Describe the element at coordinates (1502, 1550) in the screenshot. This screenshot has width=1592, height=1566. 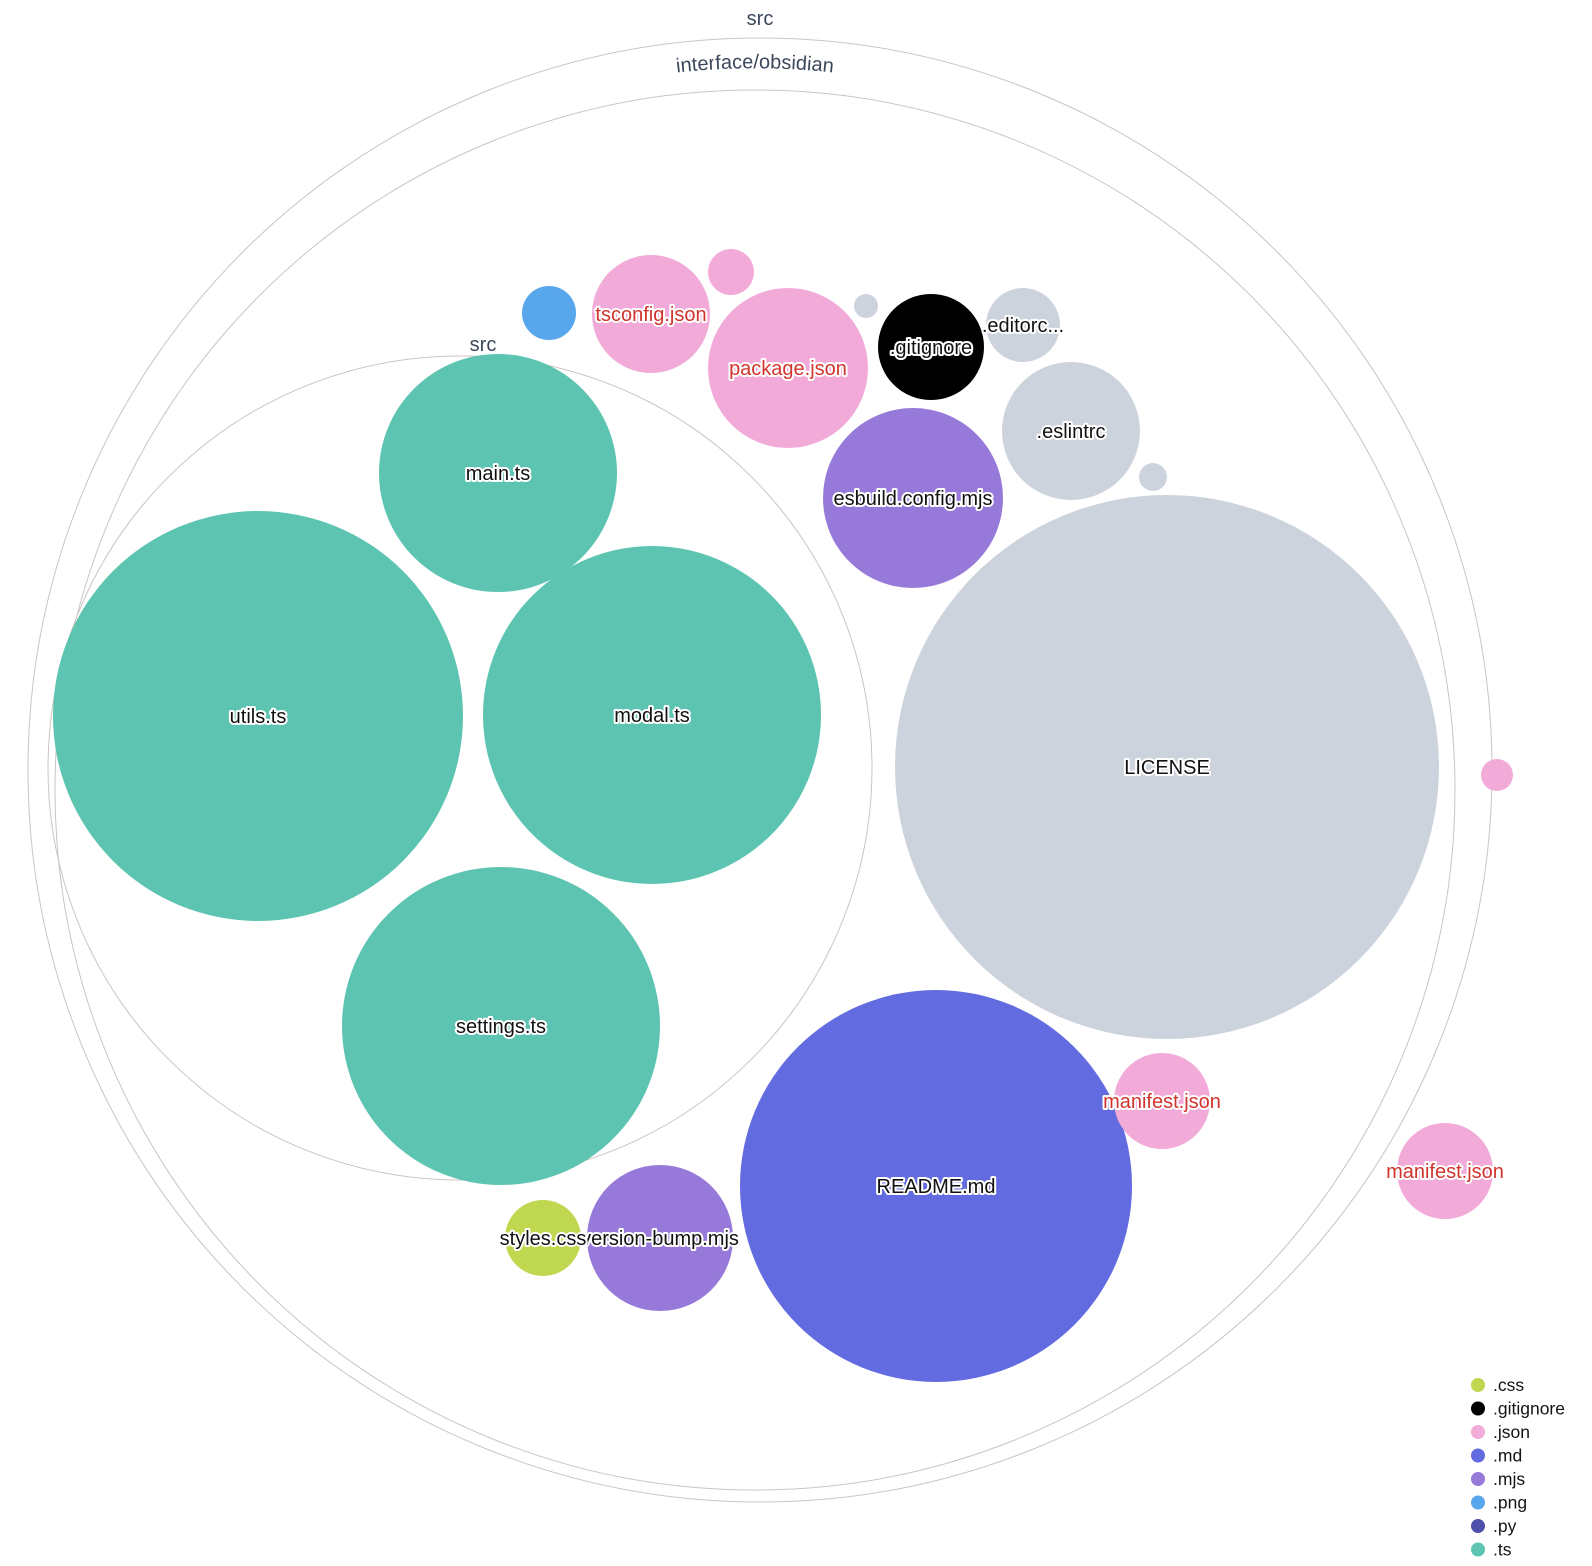
I see `legend-label: .ts` at that location.